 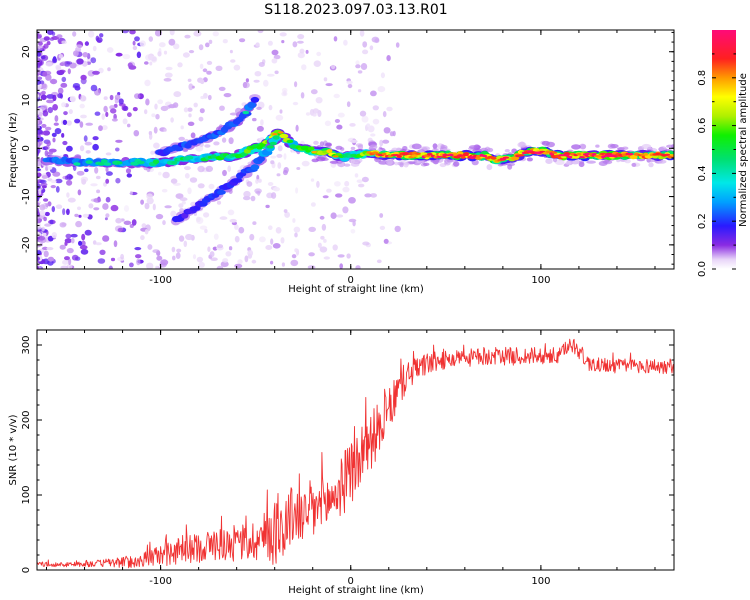 I want to click on spectrogram-y-axis-label: Frequency (Hz), so click(x=13, y=150).